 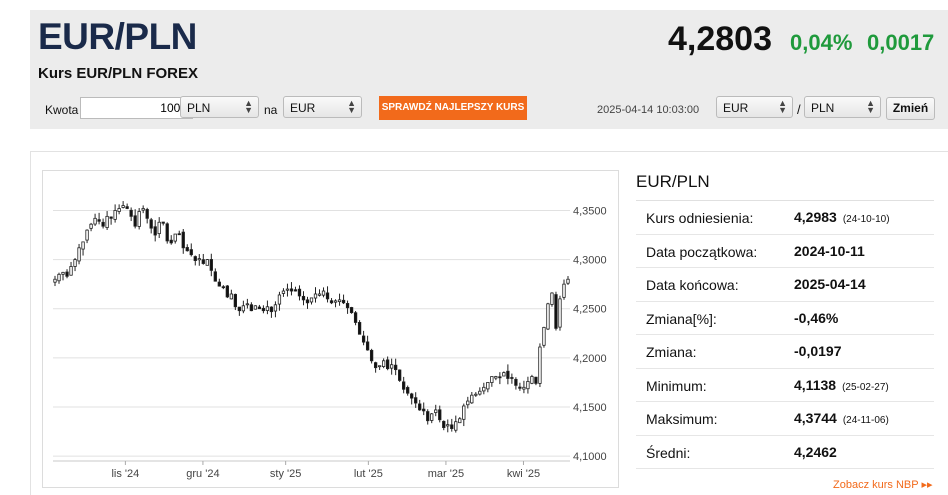 What do you see at coordinates (823, 108) in the screenshot?
I see `pair-to-value: PLN` at bounding box center [823, 108].